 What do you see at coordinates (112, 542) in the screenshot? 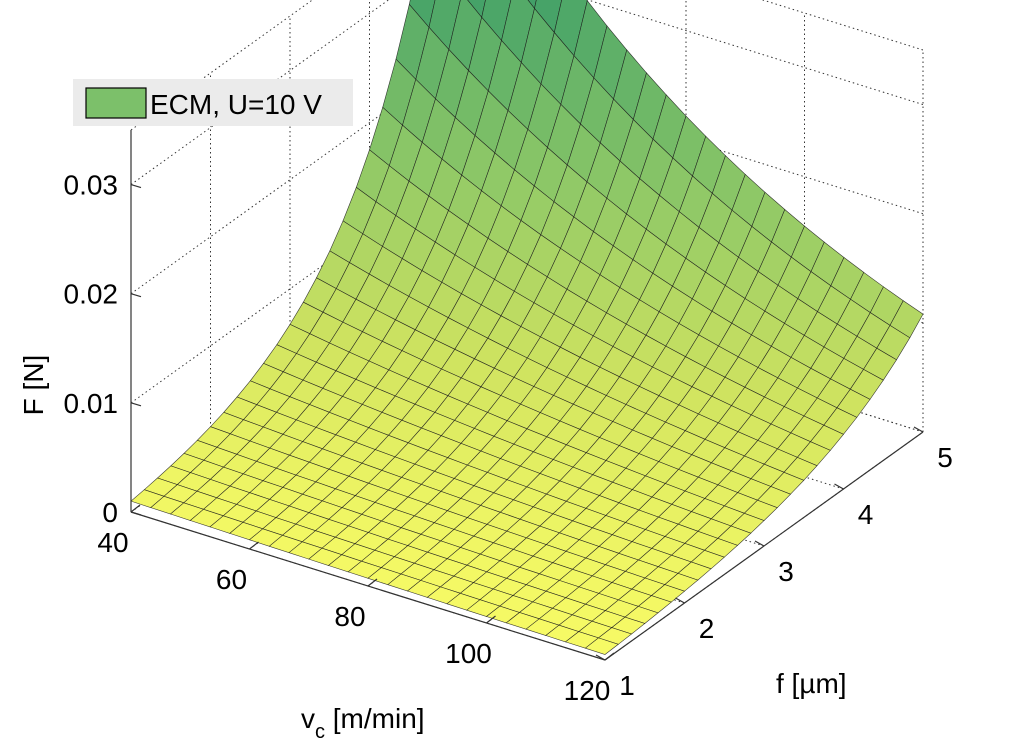
I see `x-tick-label: 40` at bounding box center [112, 542].